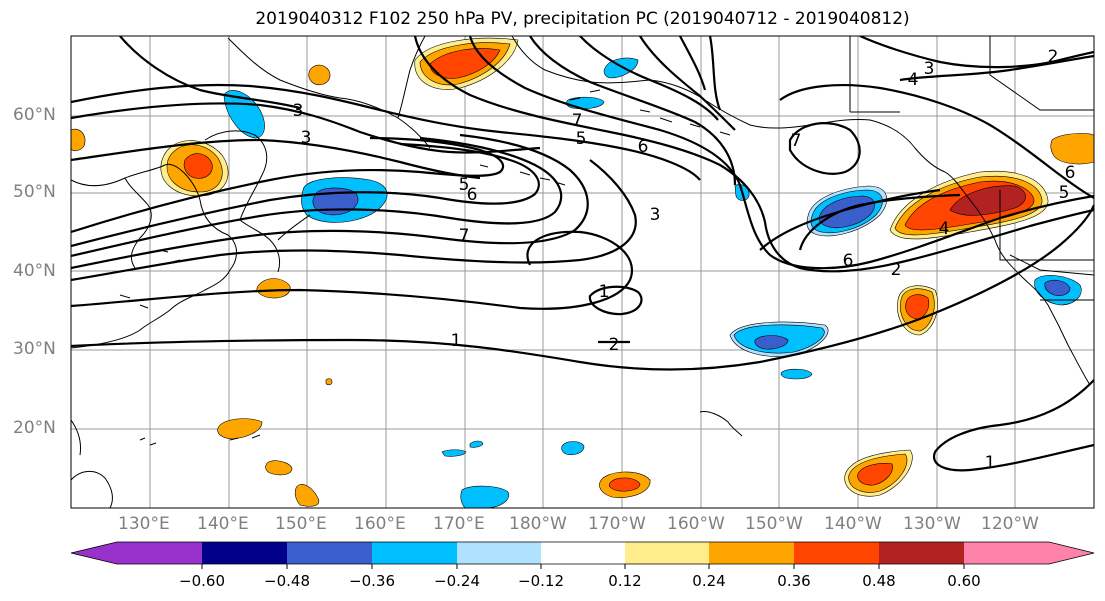 Image resolution: width=1105 pixels, height=601 pixels. Describe the element at coordinates (853, 524) in the screenshot. I see `lon-label: 140°W` at that location.